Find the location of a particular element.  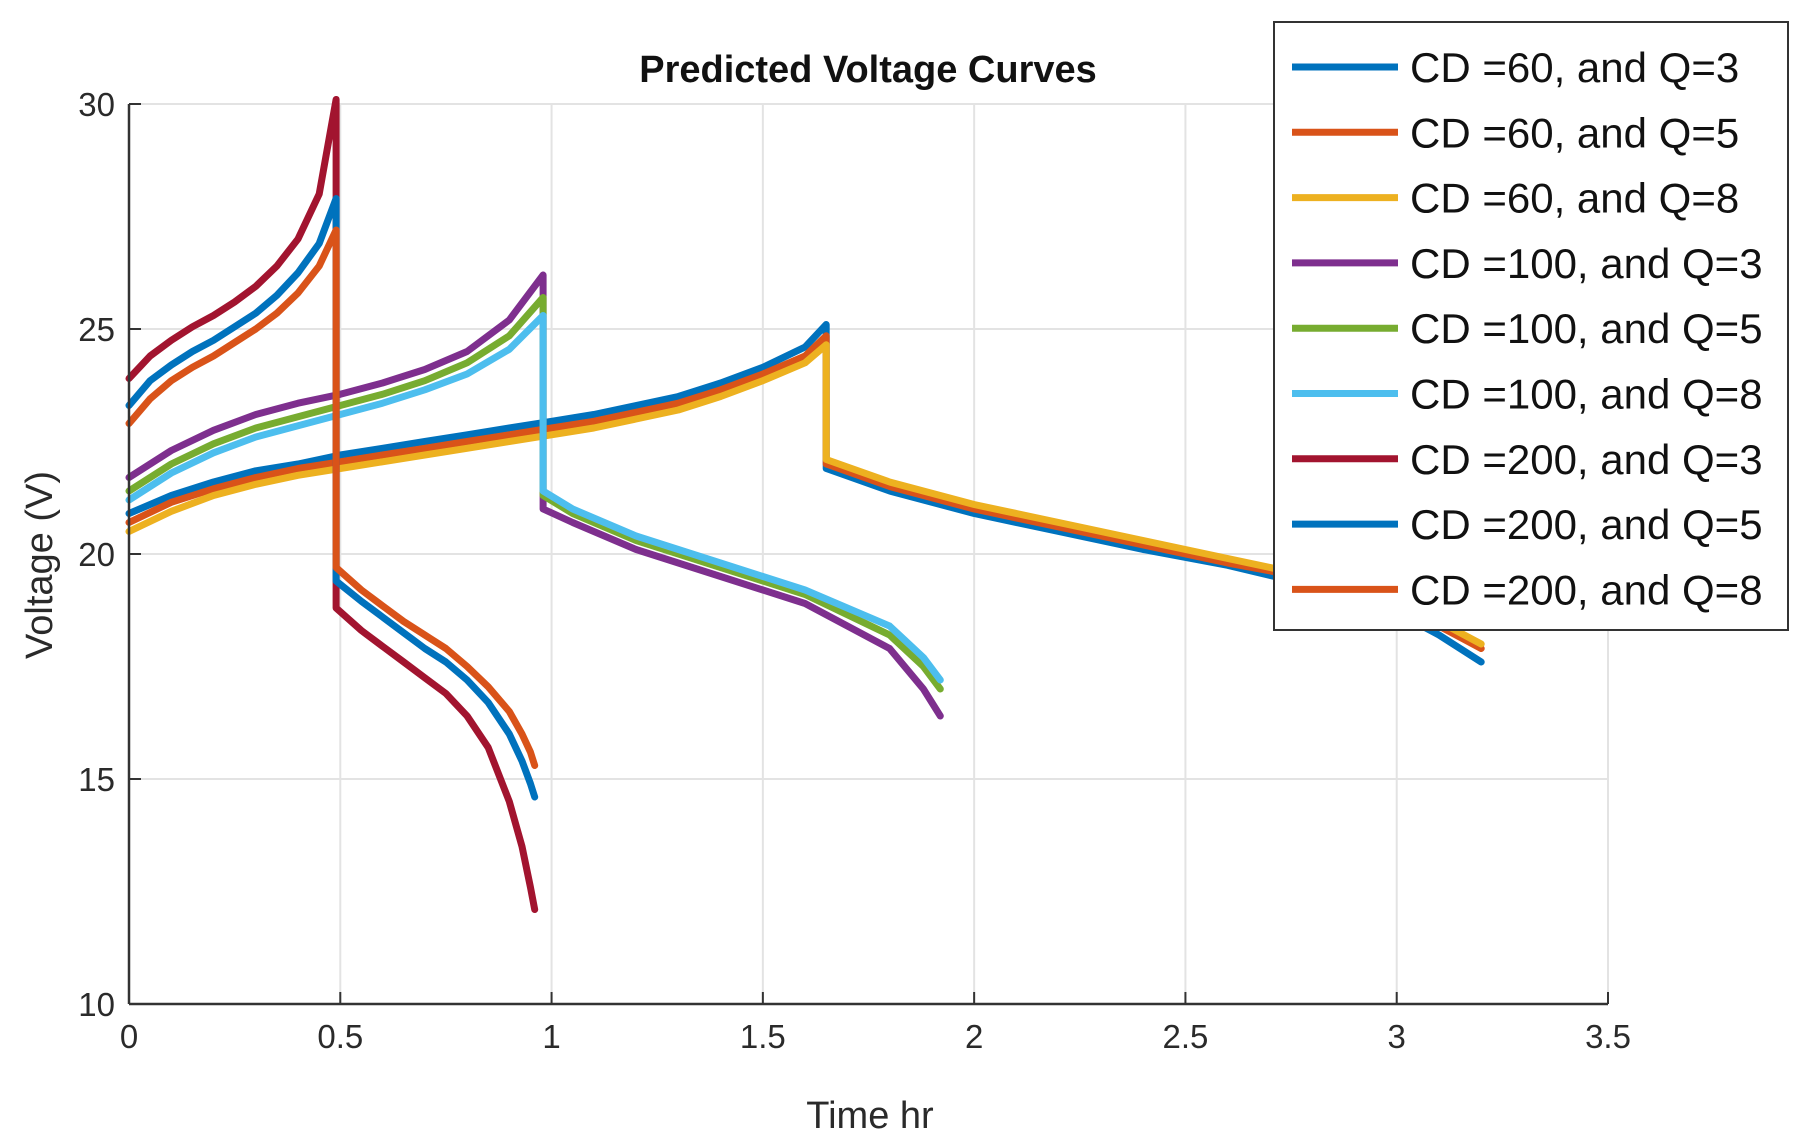

x-tick-label: 0 is located at coordinates (129, 1036).